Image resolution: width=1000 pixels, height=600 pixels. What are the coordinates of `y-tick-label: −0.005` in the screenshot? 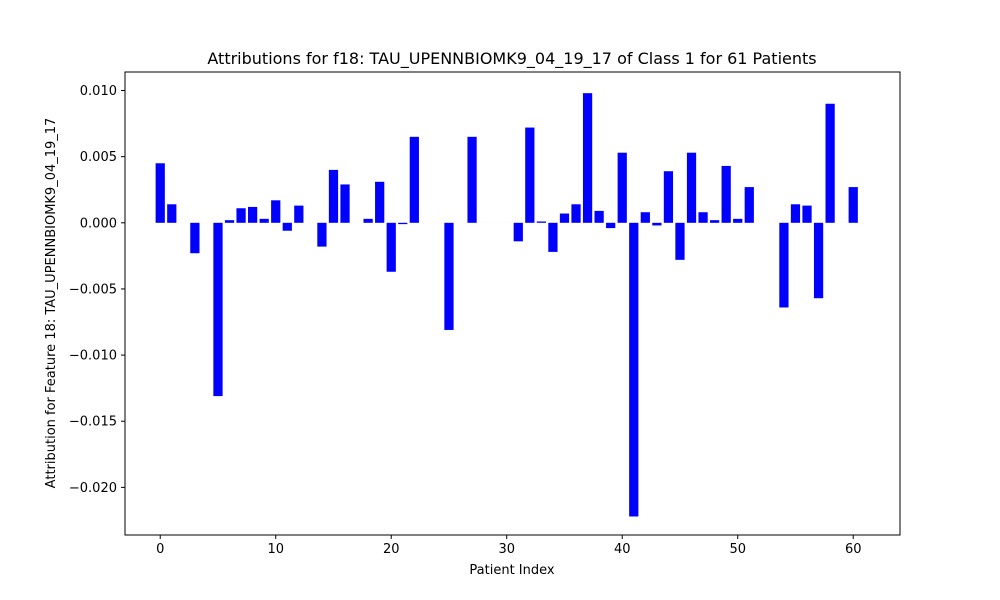 It's located at (93, 289).